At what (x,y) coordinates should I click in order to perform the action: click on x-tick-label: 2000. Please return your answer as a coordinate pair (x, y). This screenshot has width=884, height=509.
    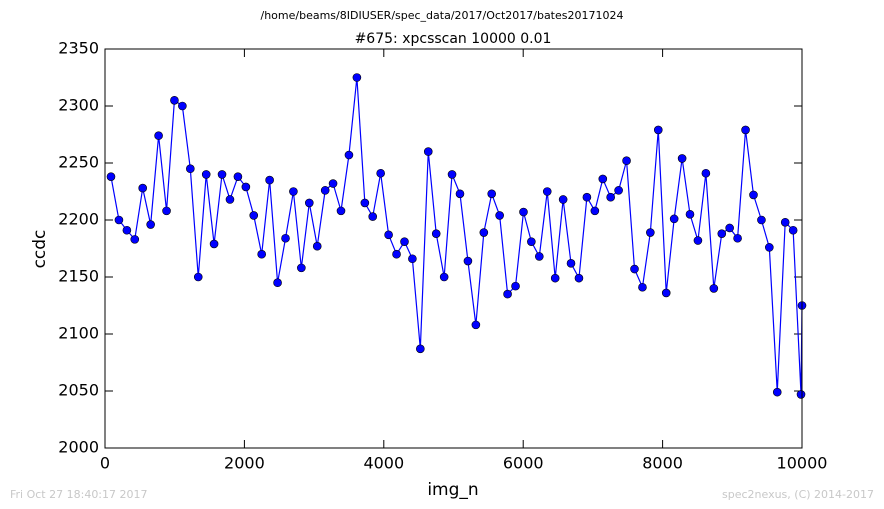
    Looking at the image, I should click on (244, 463).